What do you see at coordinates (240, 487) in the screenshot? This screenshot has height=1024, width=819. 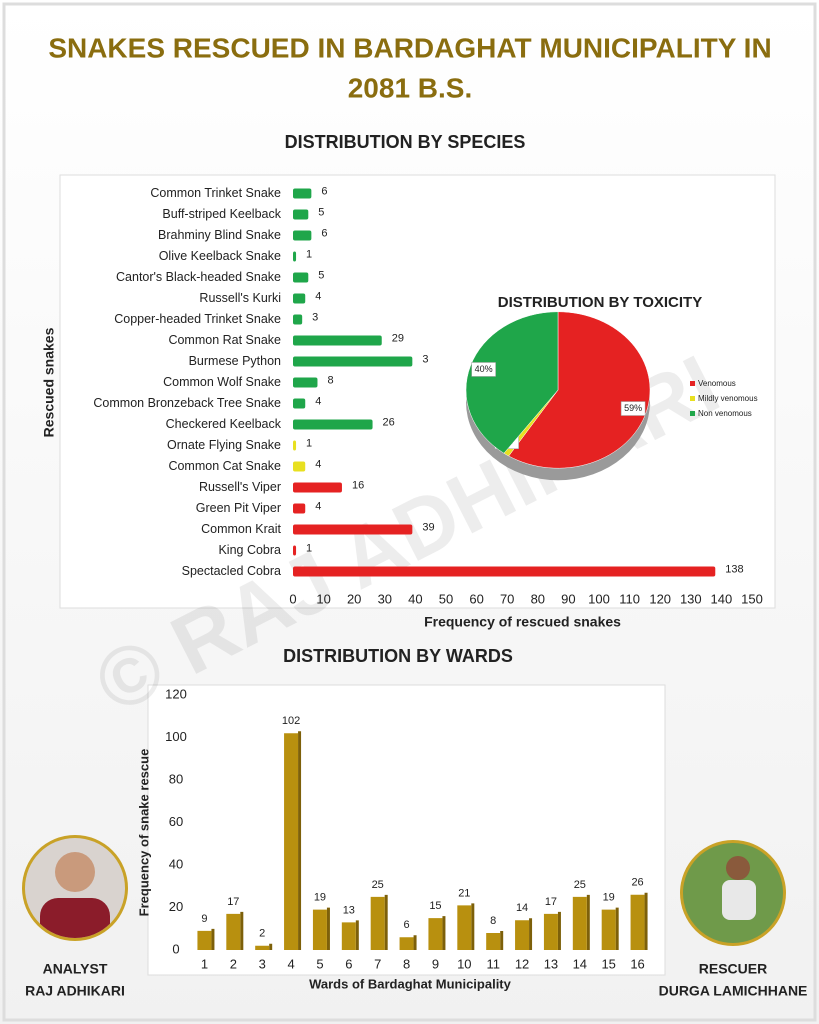 I see `y-tick-label: Russell's Viper` at bounding box center [240, 487].